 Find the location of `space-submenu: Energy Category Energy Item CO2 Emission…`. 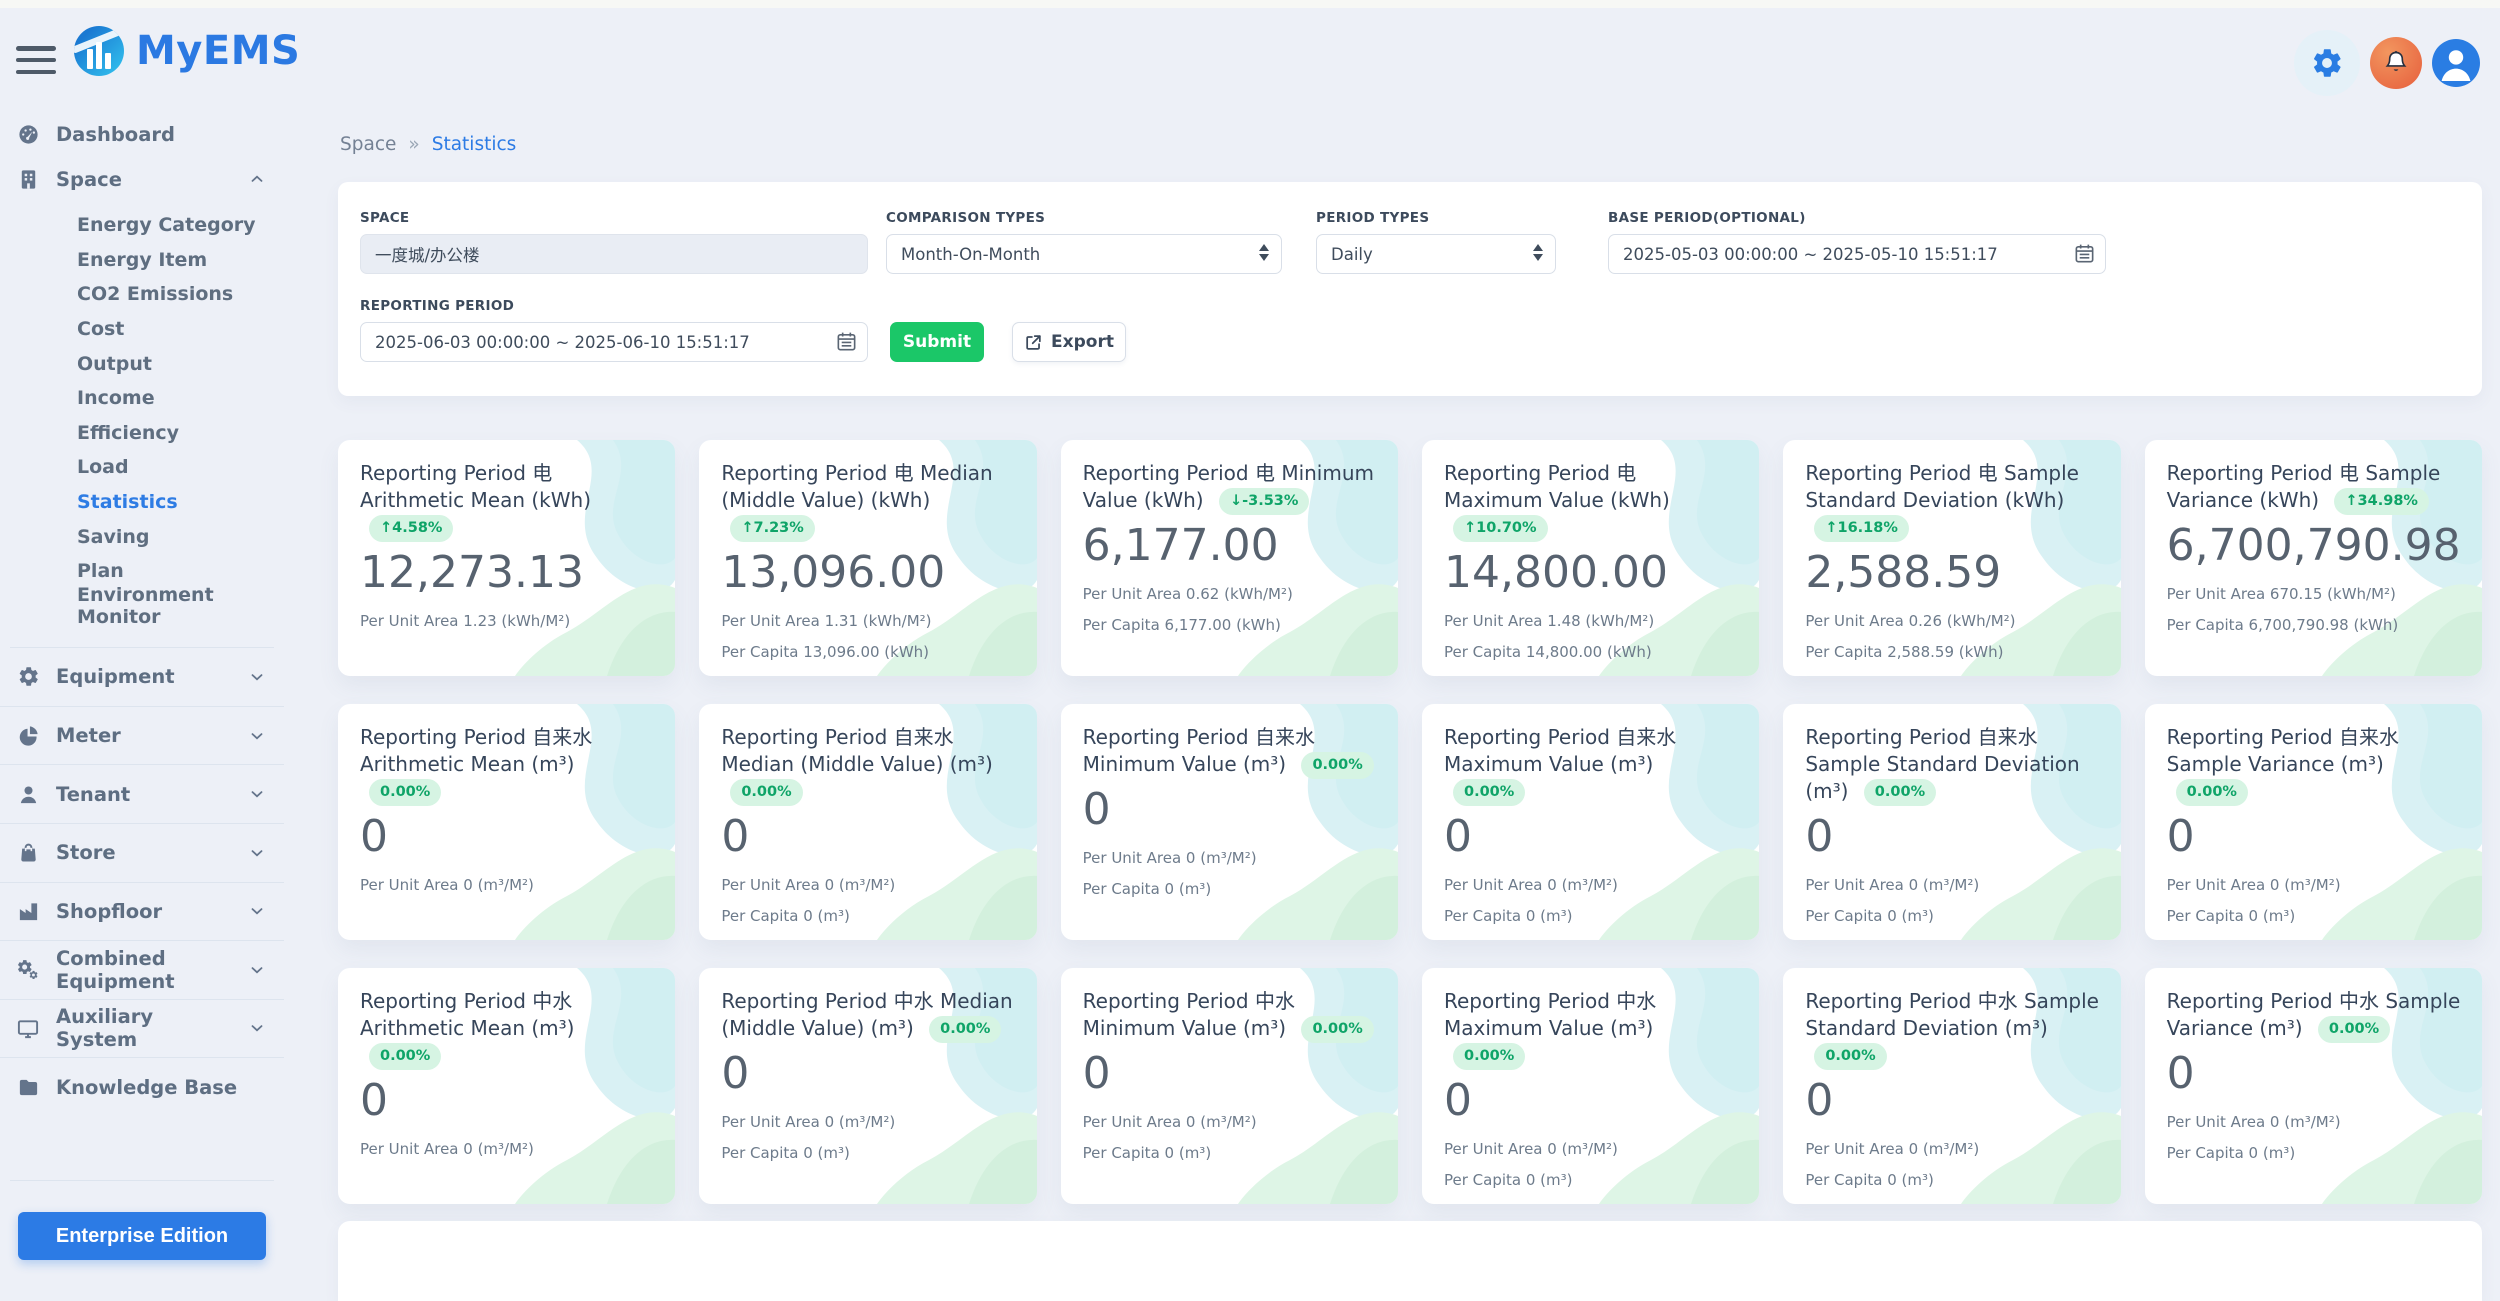

space-submenu: Energy Category Energy Item CO2 Emission… is located at coordinates (142, 417).